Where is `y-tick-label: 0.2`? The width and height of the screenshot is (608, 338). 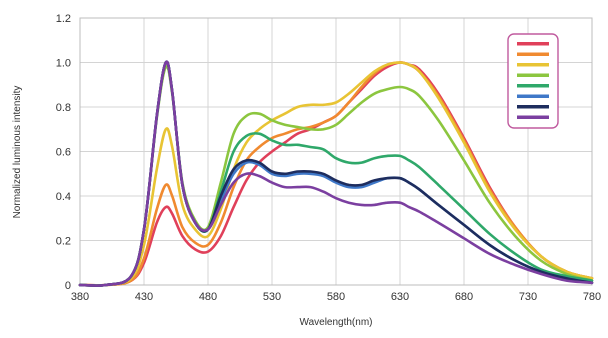 y-tick-label: 0.2 is located at coordinates (63, 242).